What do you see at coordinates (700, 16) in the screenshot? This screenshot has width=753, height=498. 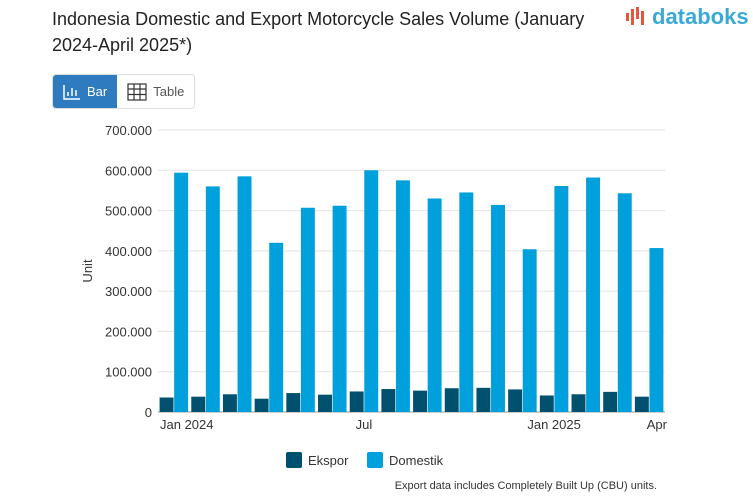 I see `logo-text: databoks` at bounding box center [700, 16].